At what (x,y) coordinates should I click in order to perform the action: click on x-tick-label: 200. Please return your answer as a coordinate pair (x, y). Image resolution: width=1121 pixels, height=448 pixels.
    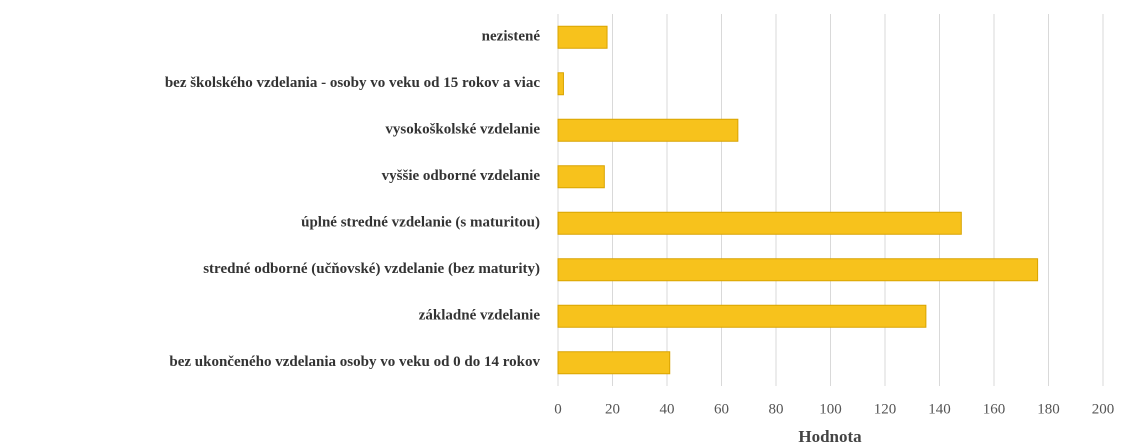
    Looking at the image, I should click on (1103, 409).